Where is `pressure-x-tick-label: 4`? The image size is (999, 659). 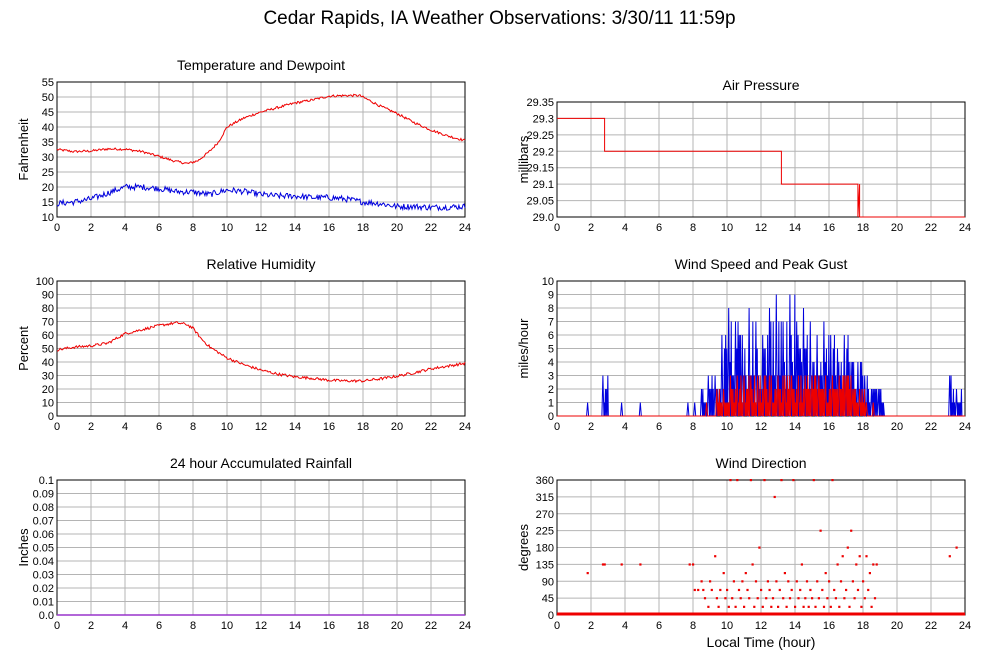
pressure-x-tick-label: 4 is located at coordinates (625, 228).